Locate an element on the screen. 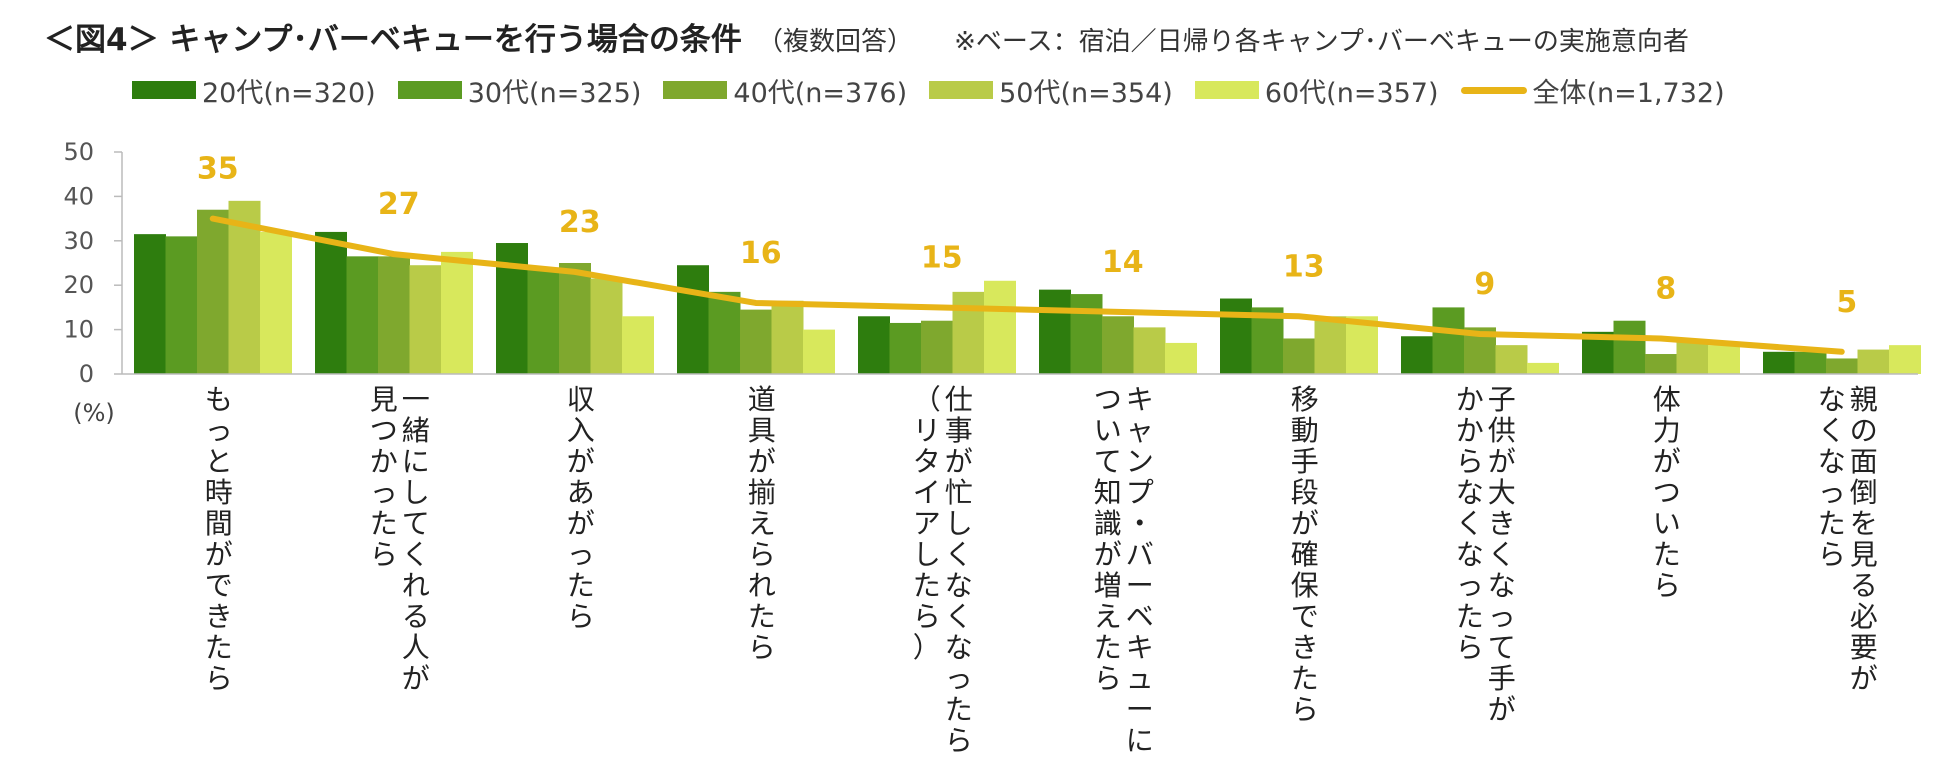 This screenshot has width=1950, height=757. category-label: なくなったら is located at coordinates (1831, 477).